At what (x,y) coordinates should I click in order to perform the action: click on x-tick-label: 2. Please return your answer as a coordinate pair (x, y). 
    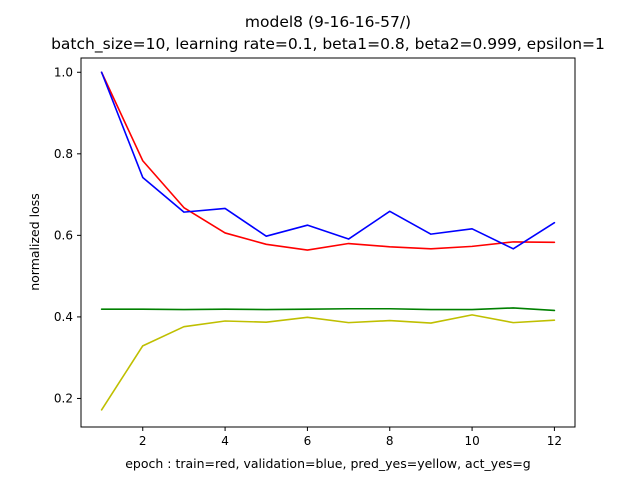
    Looking at the image, I should click on (143, 441).